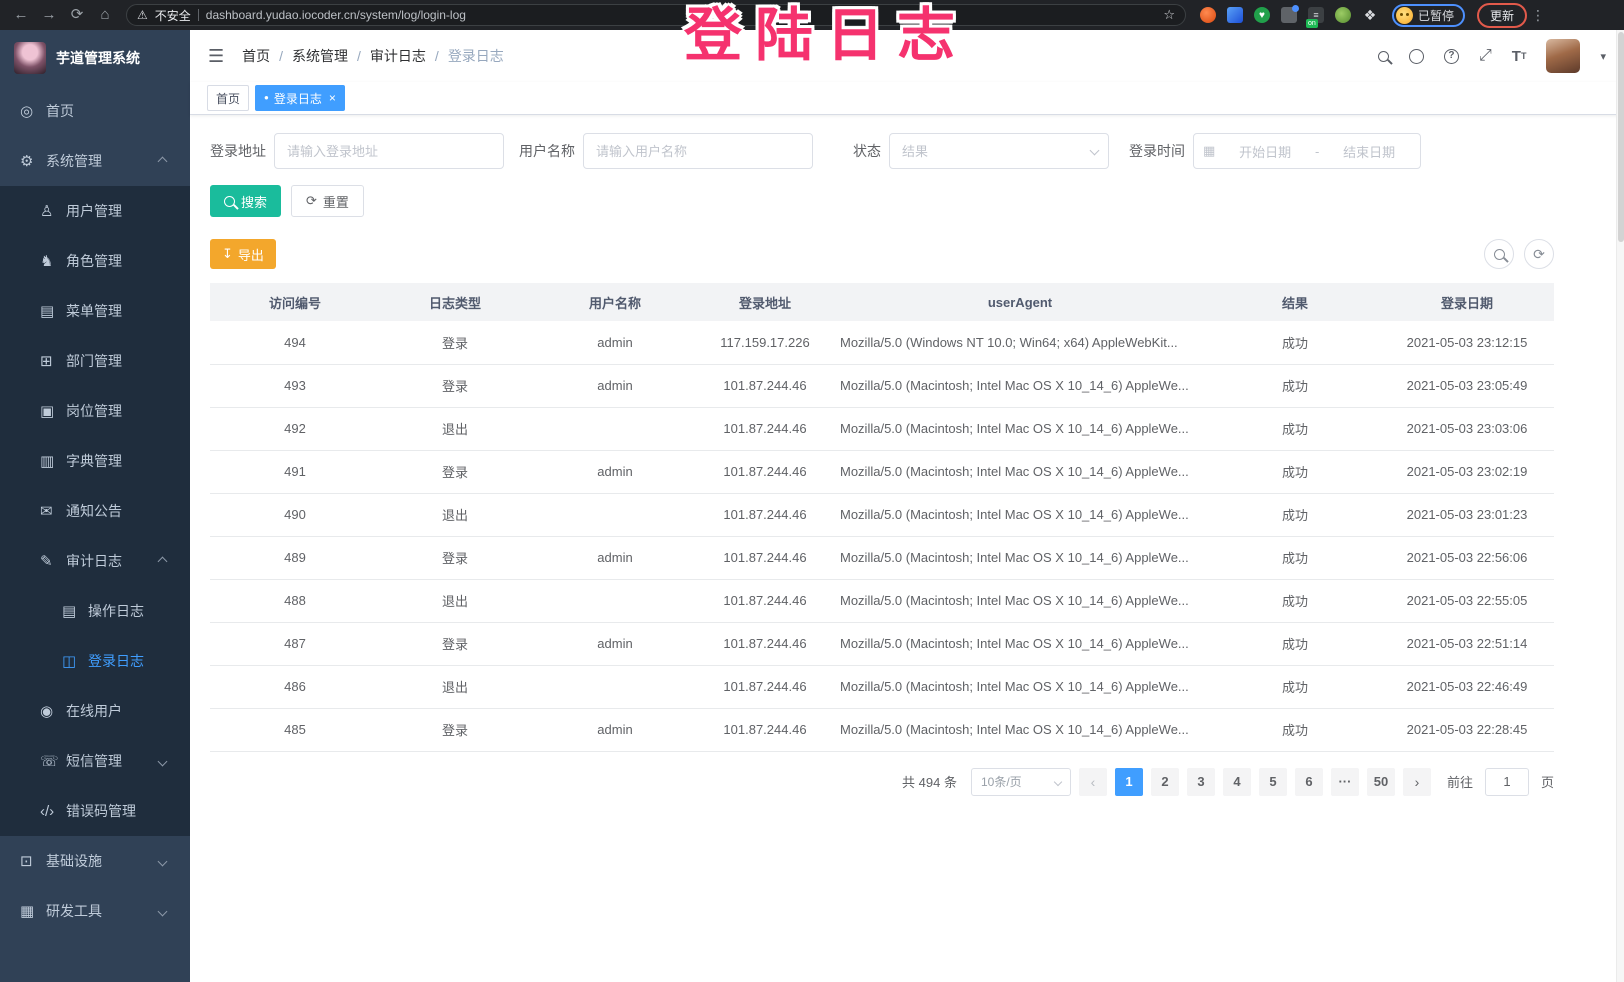 This screenshot has height=982, width=1624. Describe the element at coordinates (1538, 14) in the screenshot. I see `browser-menu-kebab-icon: ⋮` at that location.